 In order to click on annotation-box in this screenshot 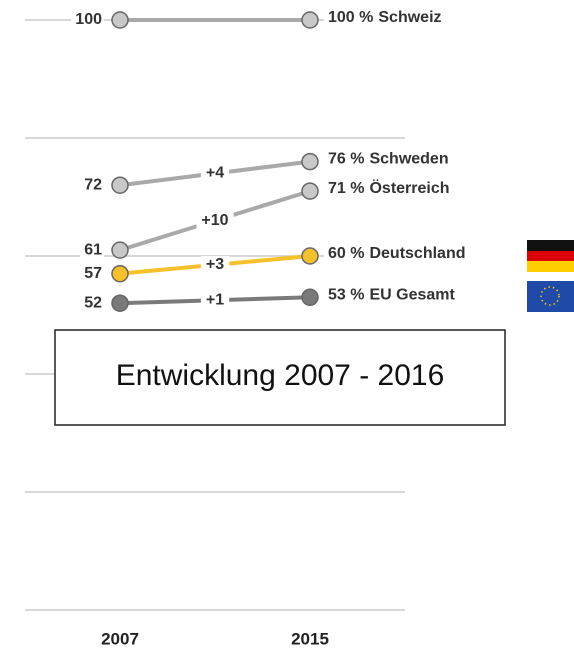, I will do `click(280, 377)`.